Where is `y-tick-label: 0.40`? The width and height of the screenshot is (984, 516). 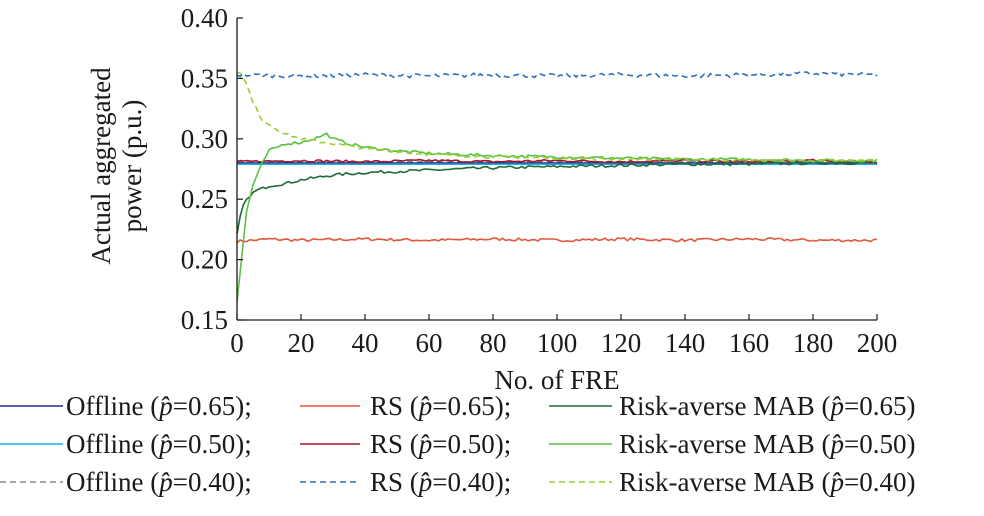 y-tick-label: 0.40 is located at coordinates (204, 18).